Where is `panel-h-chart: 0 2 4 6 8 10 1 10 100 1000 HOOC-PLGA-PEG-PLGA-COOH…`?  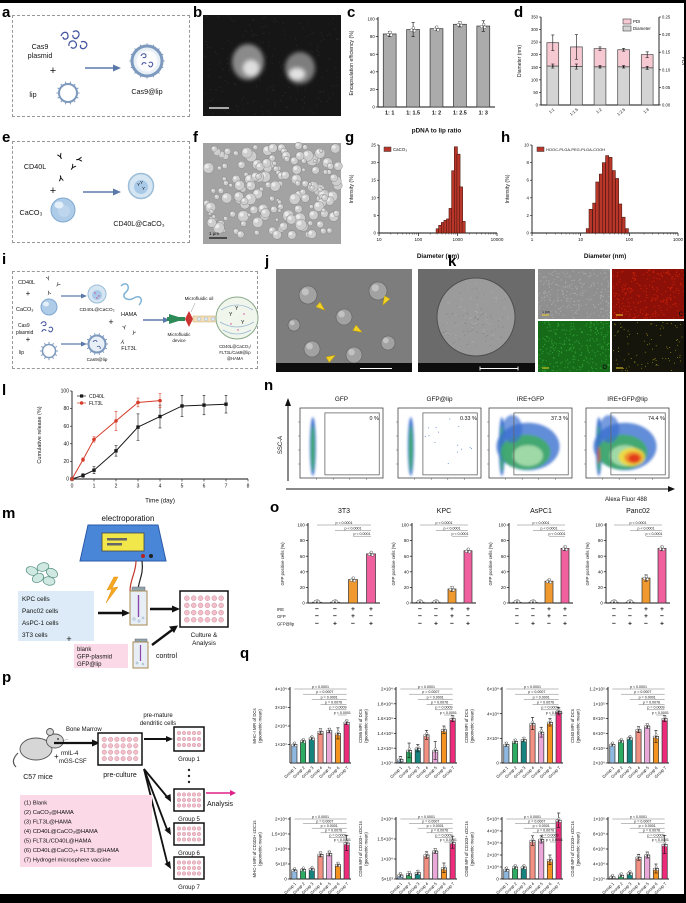
panel-h-chart: 0 2 4 6 8 10 1 10 100 1000 HOOC-PLGA-PEG-PLGA-COOH… is located at coordinates (593, 199).